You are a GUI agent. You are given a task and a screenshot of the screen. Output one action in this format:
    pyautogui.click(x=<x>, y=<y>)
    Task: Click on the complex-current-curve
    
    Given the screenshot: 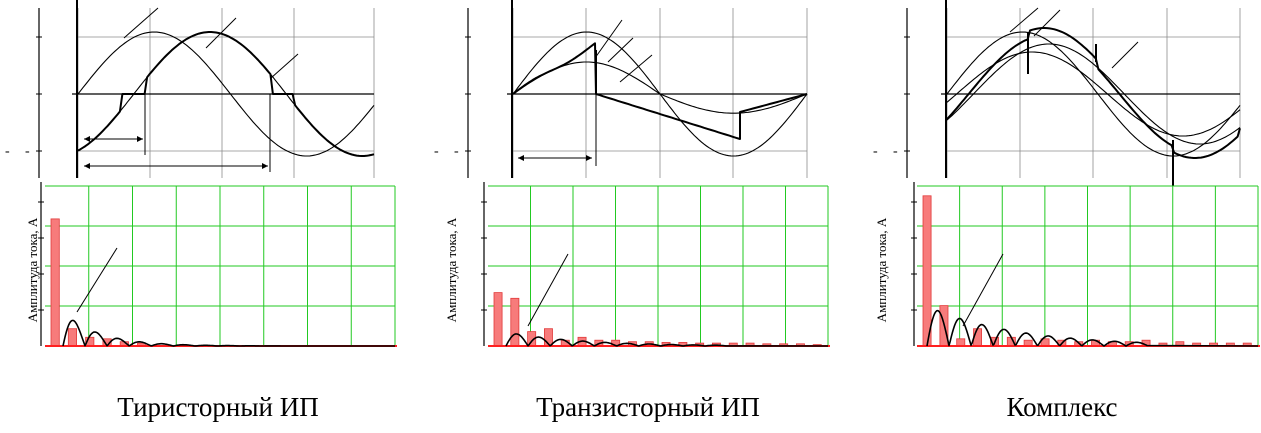 What is the action you would take?
    pyautogui.click(x=1093, y=93)
    